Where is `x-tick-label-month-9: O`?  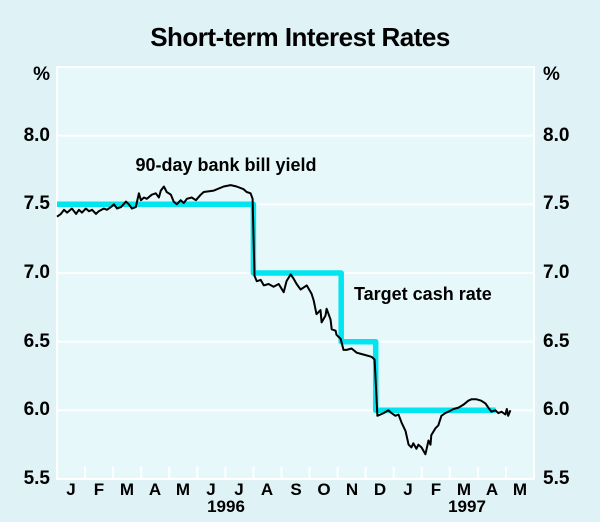 x-tick-label-month-9: O is located at coordinates (324, 489).